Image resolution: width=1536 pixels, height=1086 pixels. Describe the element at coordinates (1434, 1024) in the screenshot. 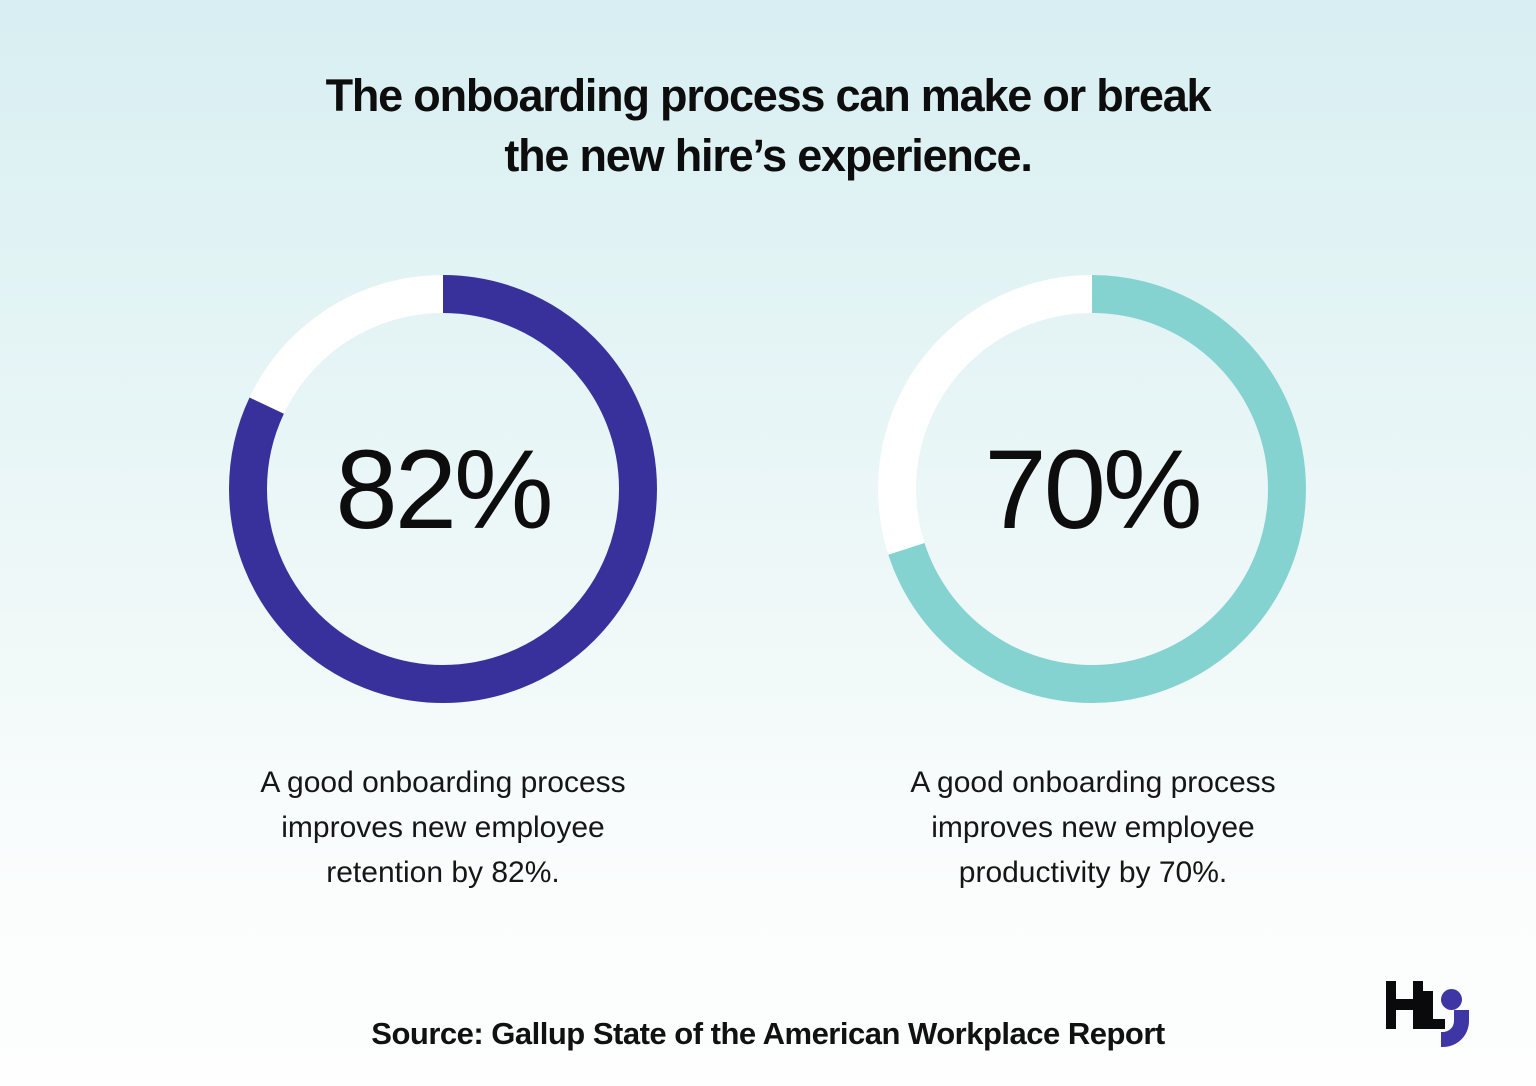

I see `logo-letter-l-foot` at that location.